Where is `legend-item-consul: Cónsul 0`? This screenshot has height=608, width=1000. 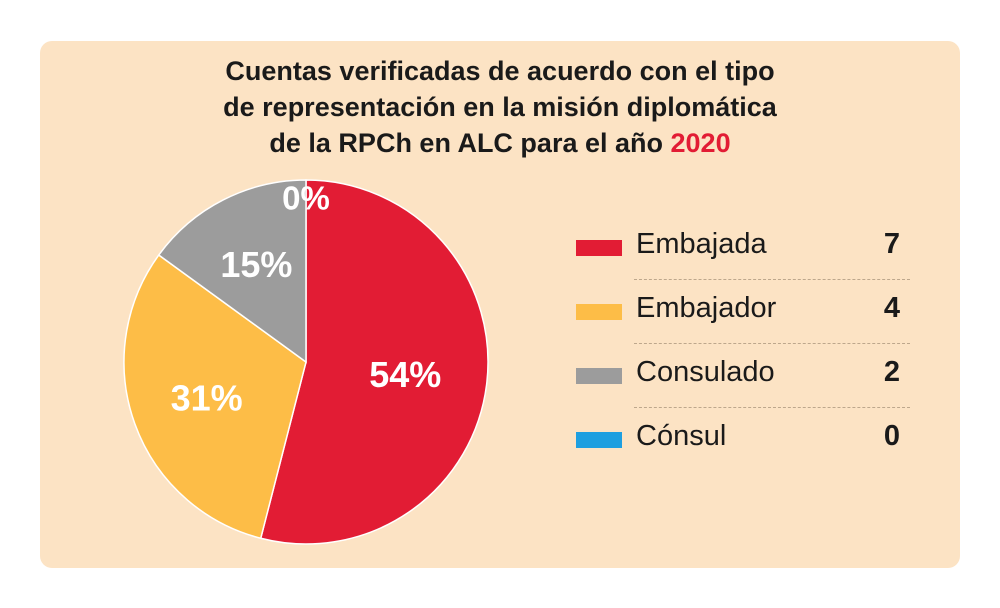 legend-item-consul: Cónsul 0 is located at coordinates (743, 446).